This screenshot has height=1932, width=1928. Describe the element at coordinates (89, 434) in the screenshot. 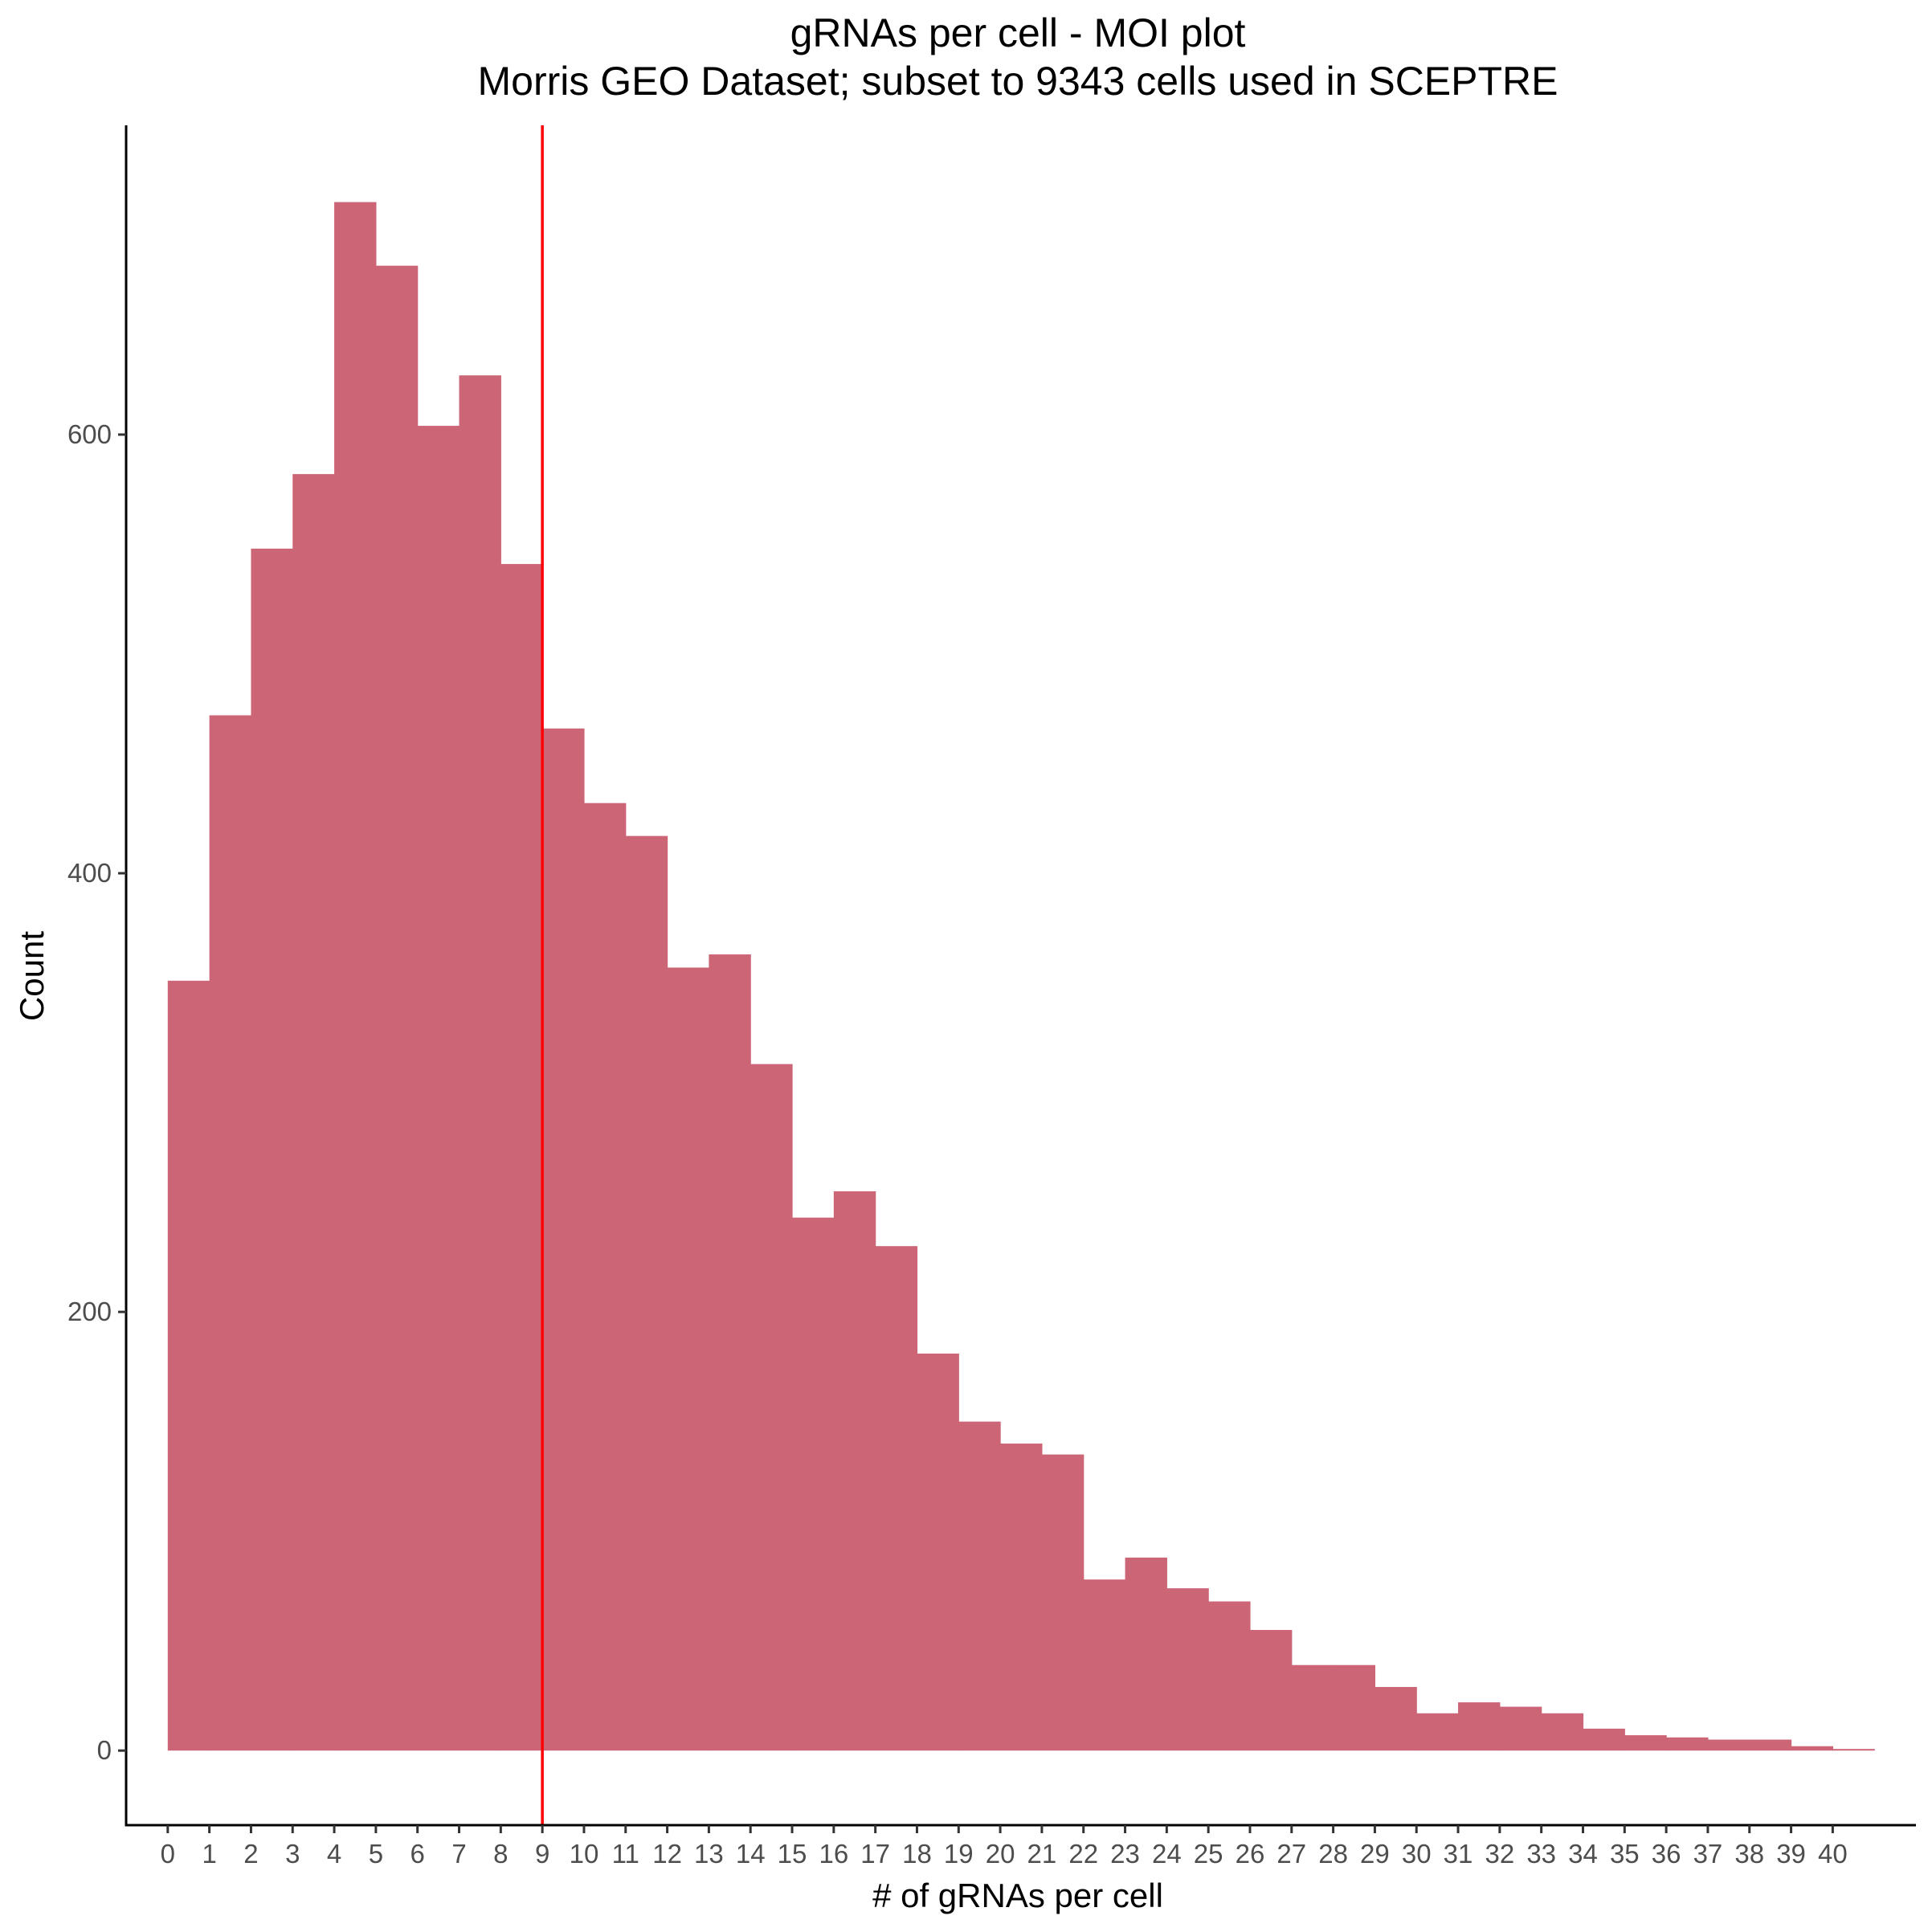

I see `y-tick-label-600: 600` at that location.